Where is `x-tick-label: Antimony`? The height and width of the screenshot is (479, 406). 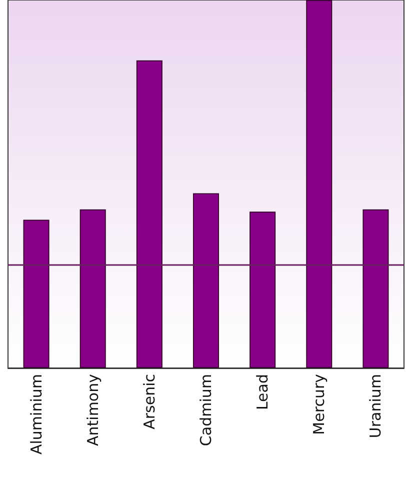
x-tick-label: Antimony is located at coordinates (93, 410).